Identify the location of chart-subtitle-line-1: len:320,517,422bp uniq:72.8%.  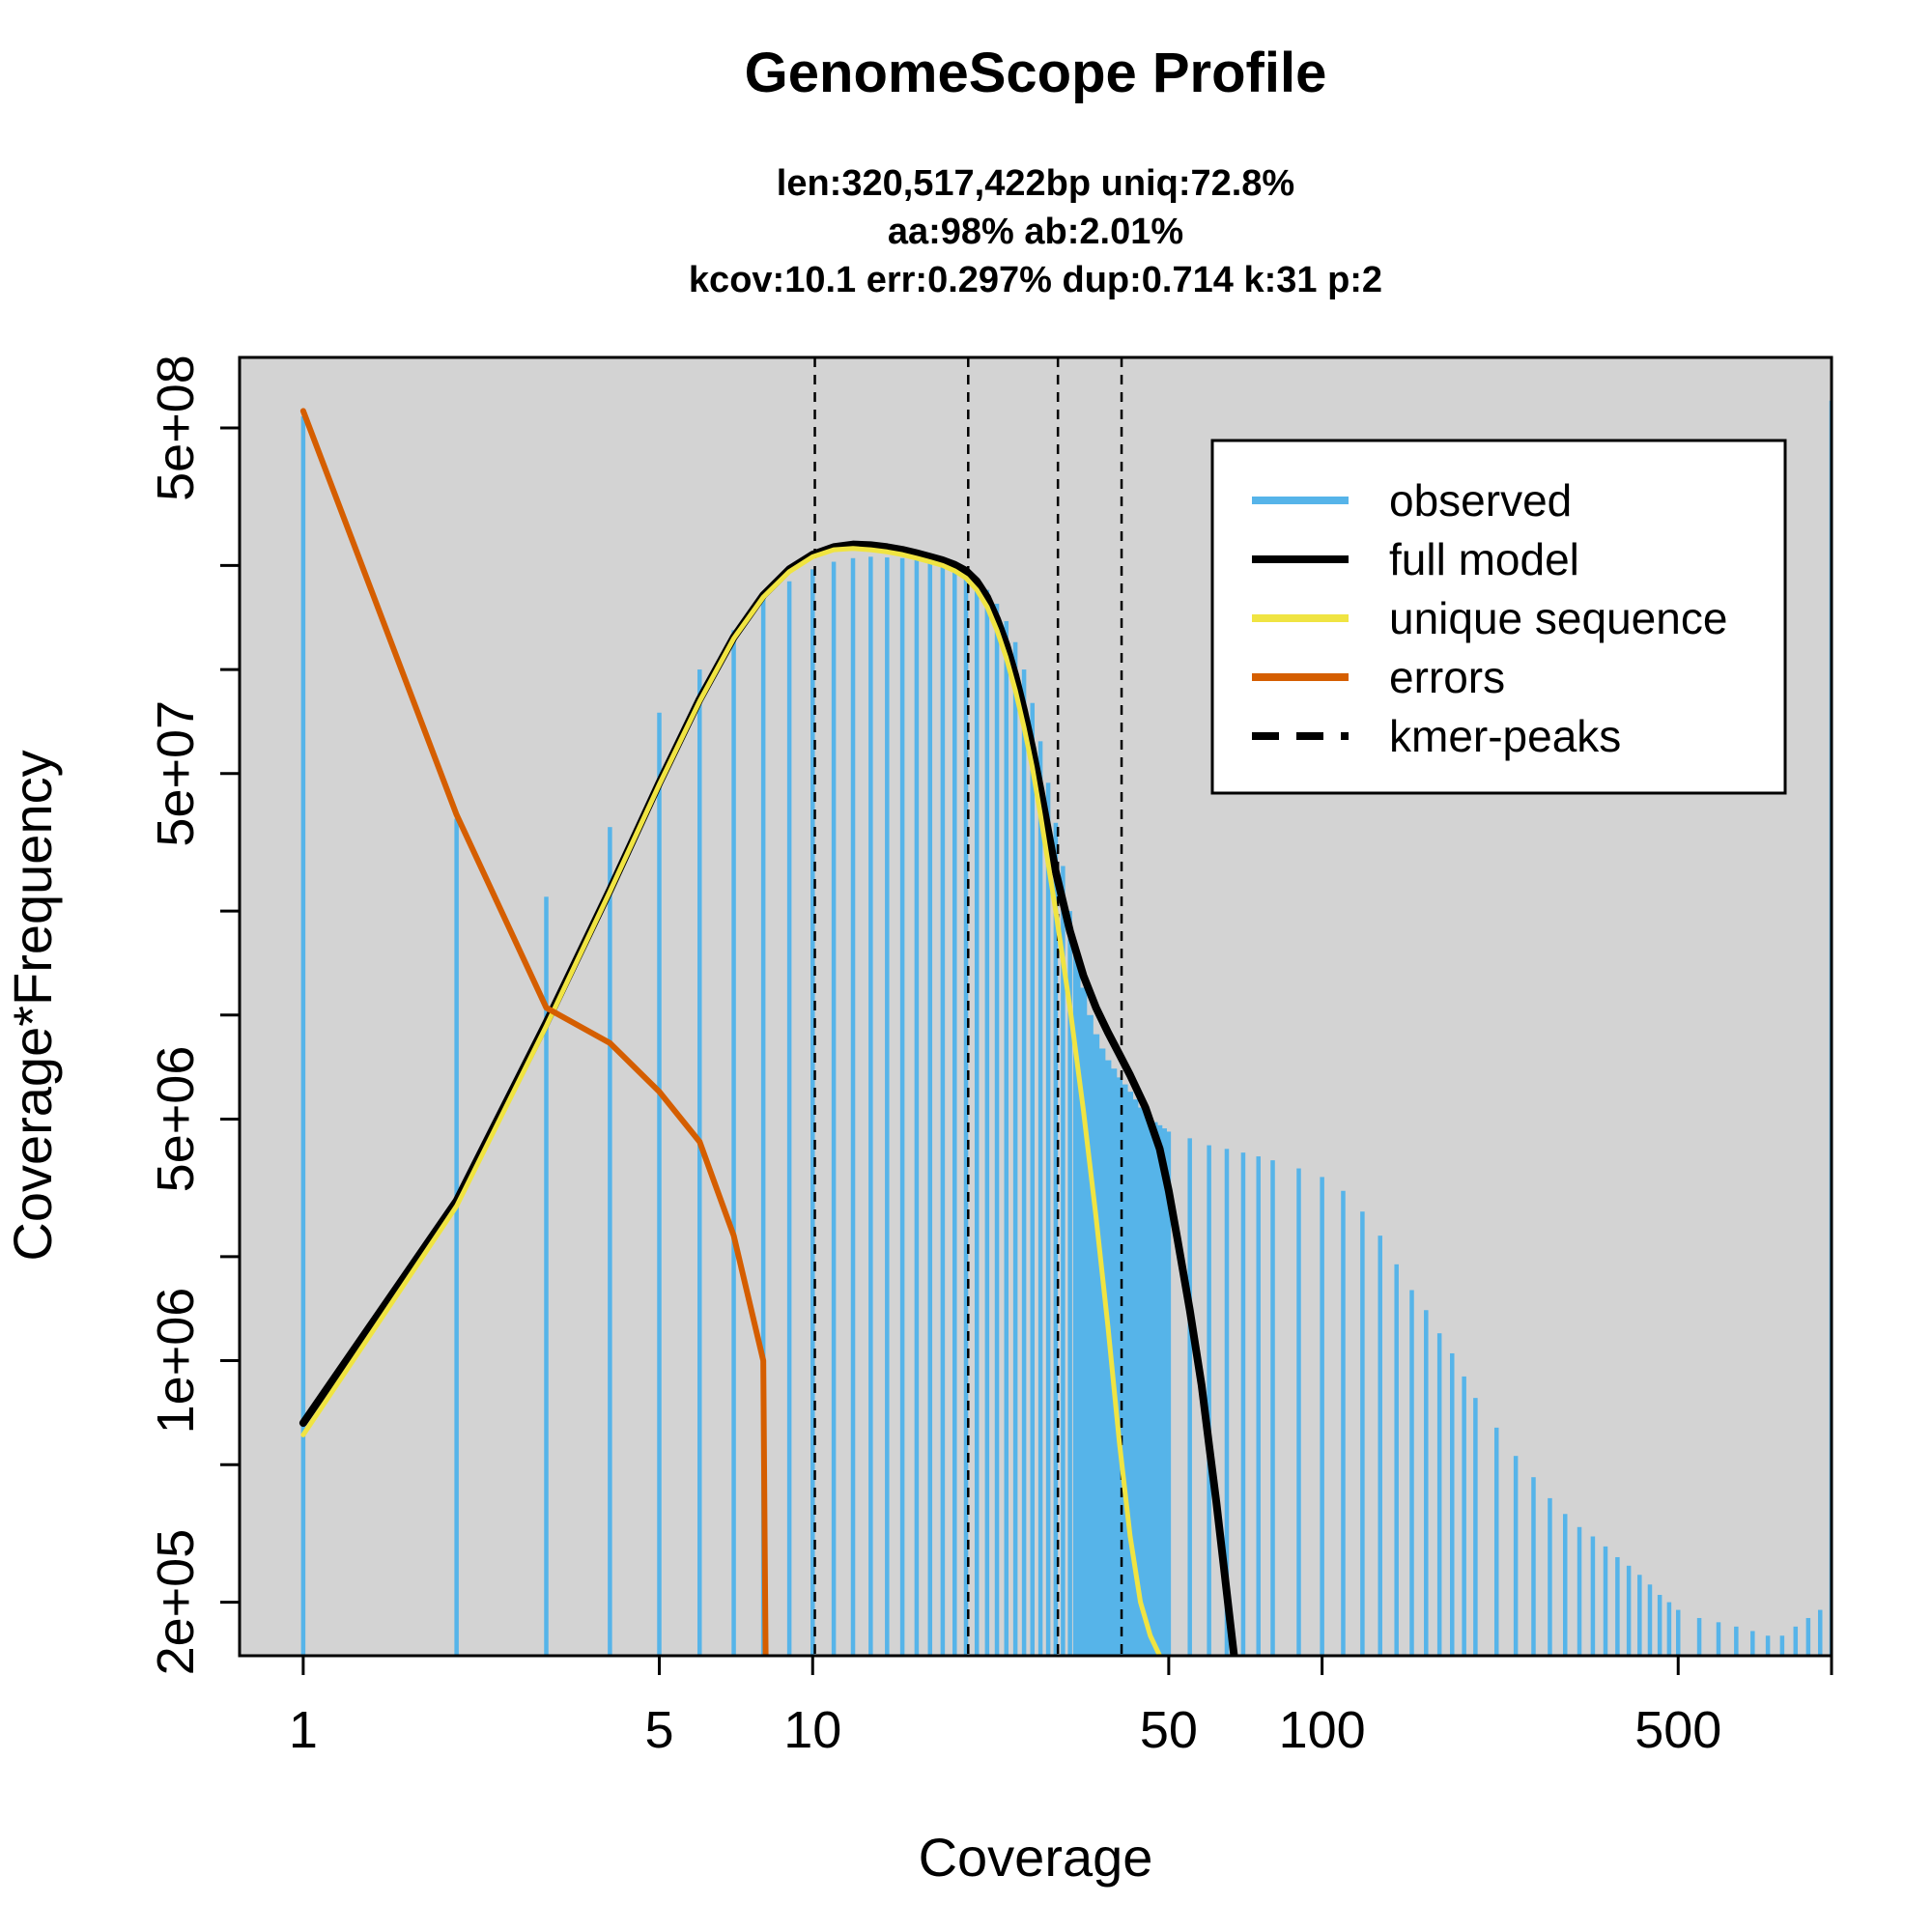
(1035, 183).